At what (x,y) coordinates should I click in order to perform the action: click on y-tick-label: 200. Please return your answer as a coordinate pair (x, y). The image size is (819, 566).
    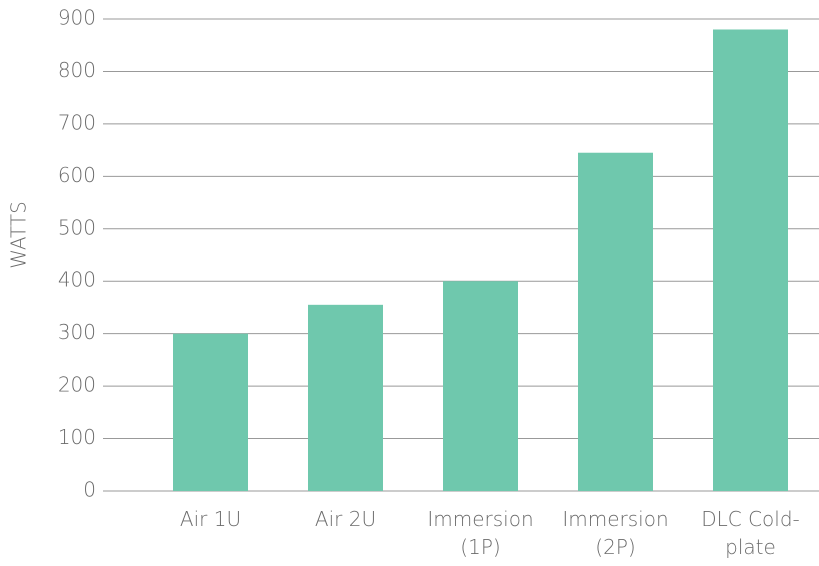
    Looking at the image, I should click on (77, 385).